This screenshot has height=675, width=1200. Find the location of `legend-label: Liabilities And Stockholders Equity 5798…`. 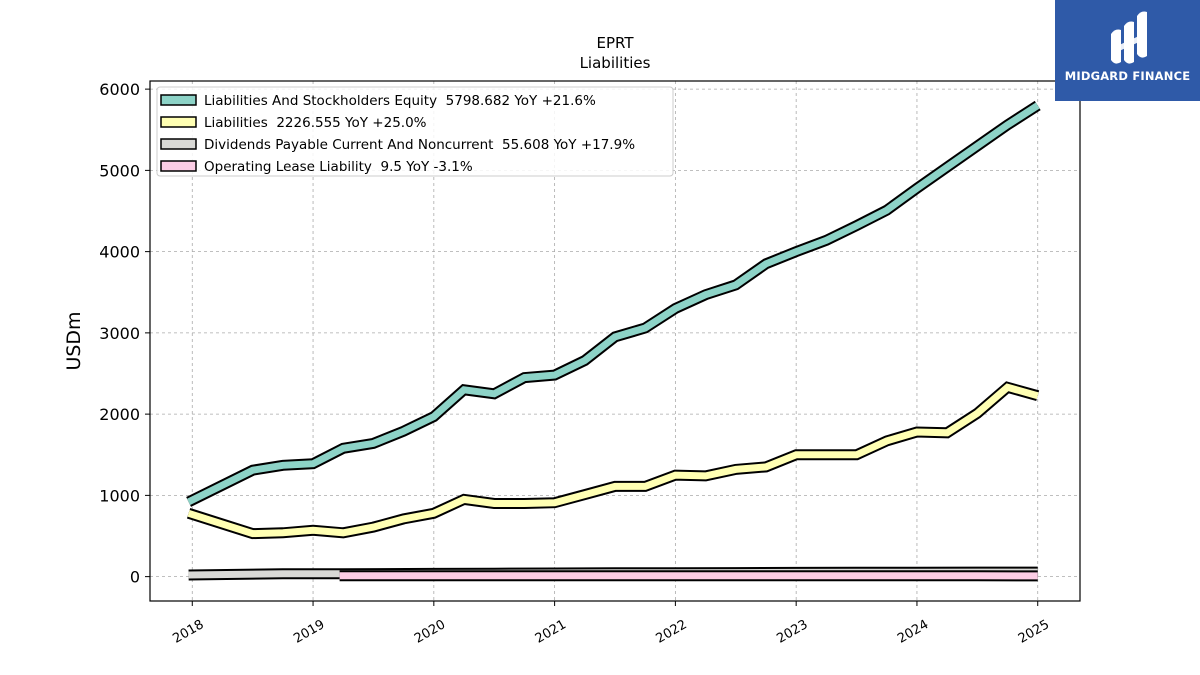

legend-label: Liabilities And Stockholders Equity 5798… is located at coordinates (400, 101).